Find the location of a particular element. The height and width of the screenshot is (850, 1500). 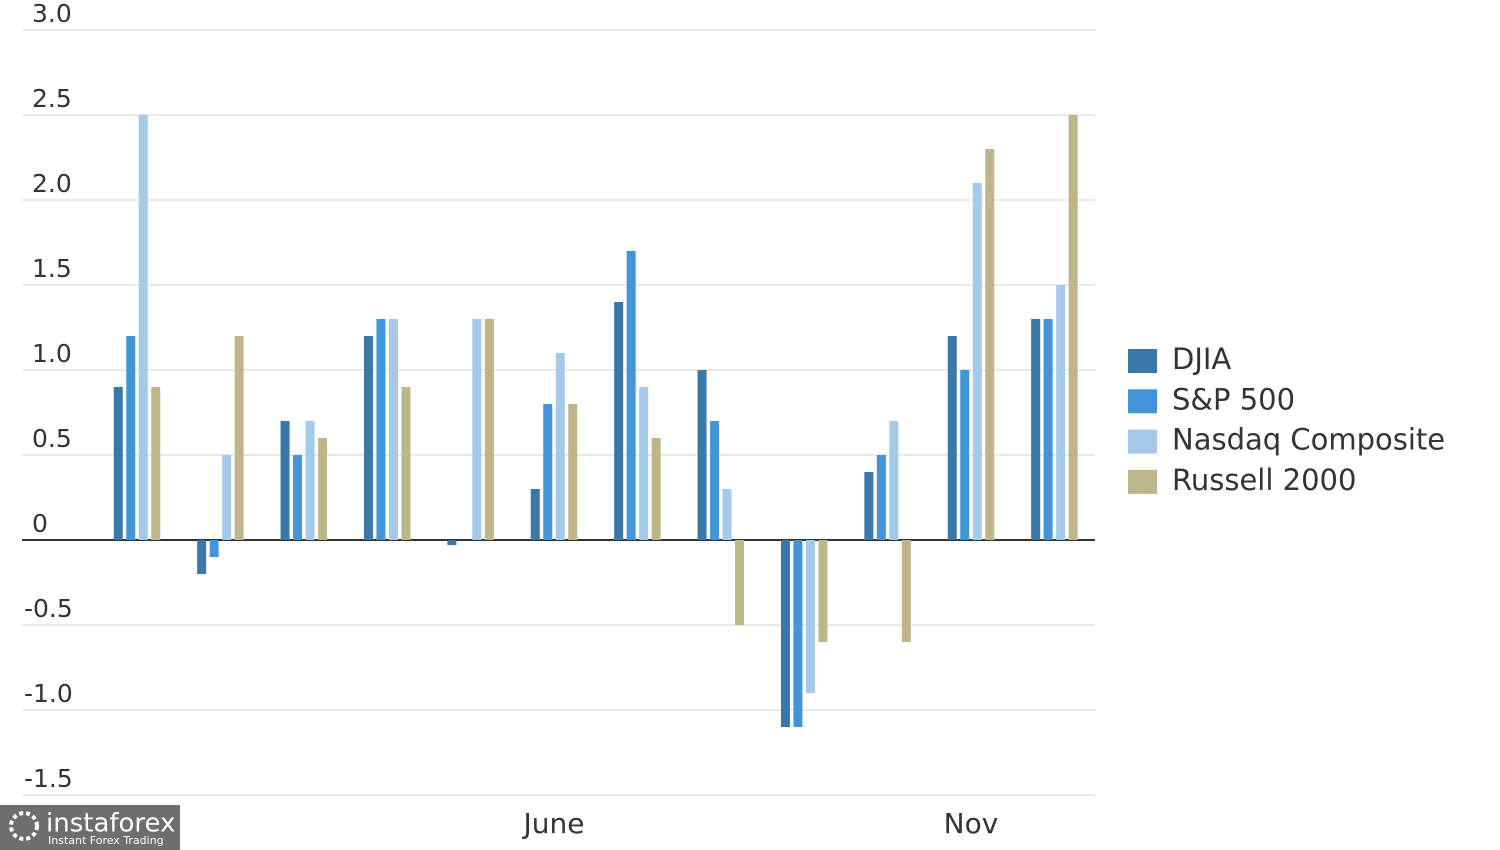

legend-label: S&P 500 is located at coordinates (1233, 399).